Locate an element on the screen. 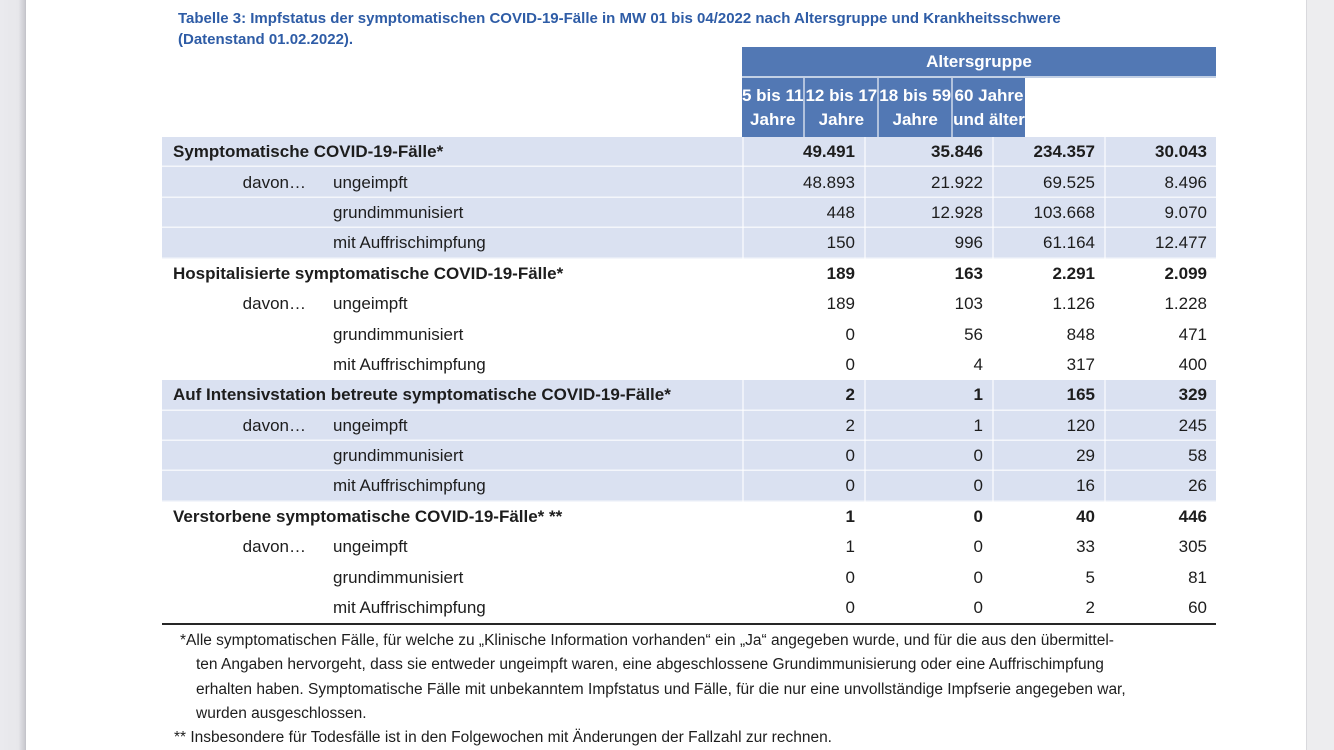 The width and height of the screenshot is (1334, 750). table-header-altersgruppe: Altersgruppe is located at coordinates (979, 62).